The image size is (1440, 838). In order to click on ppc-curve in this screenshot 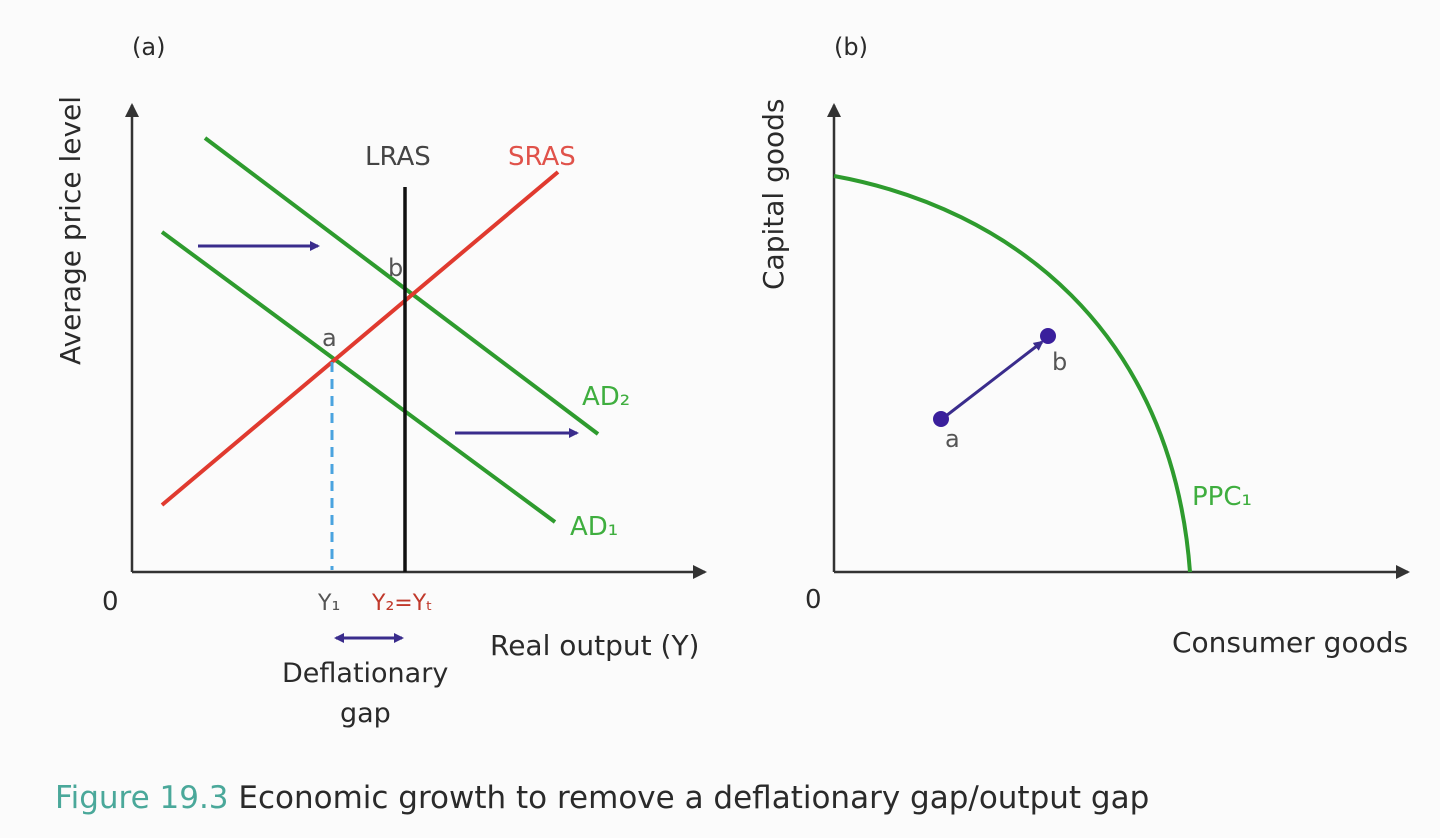, I will do `click(1012, 373)`.